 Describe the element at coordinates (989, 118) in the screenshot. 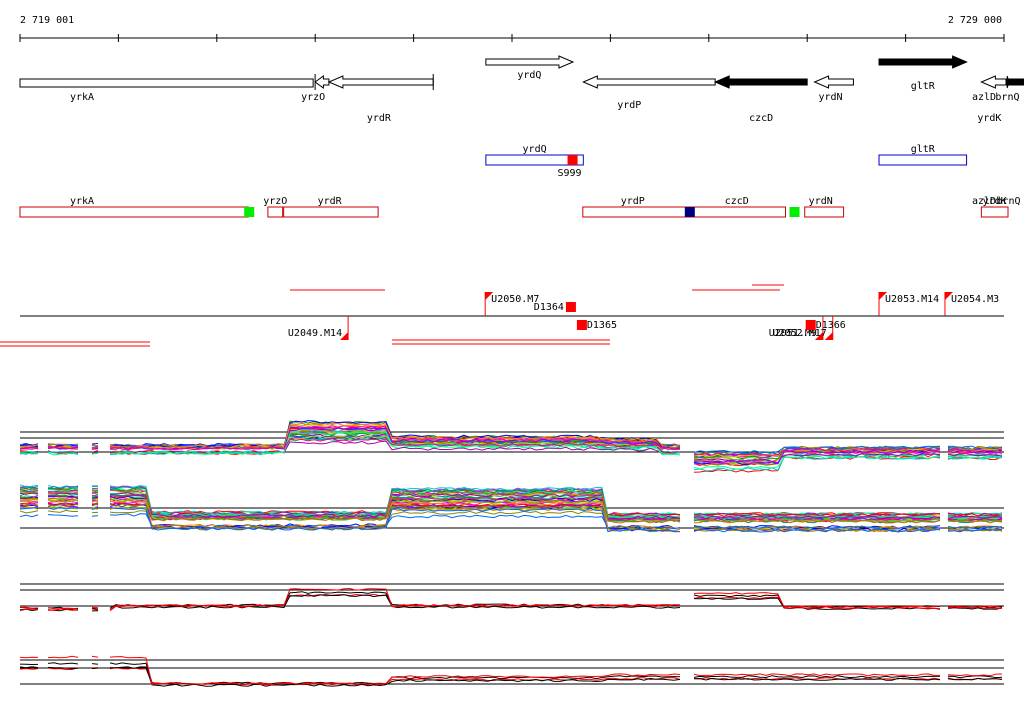

I see `gene-label: yrdK` at that location.